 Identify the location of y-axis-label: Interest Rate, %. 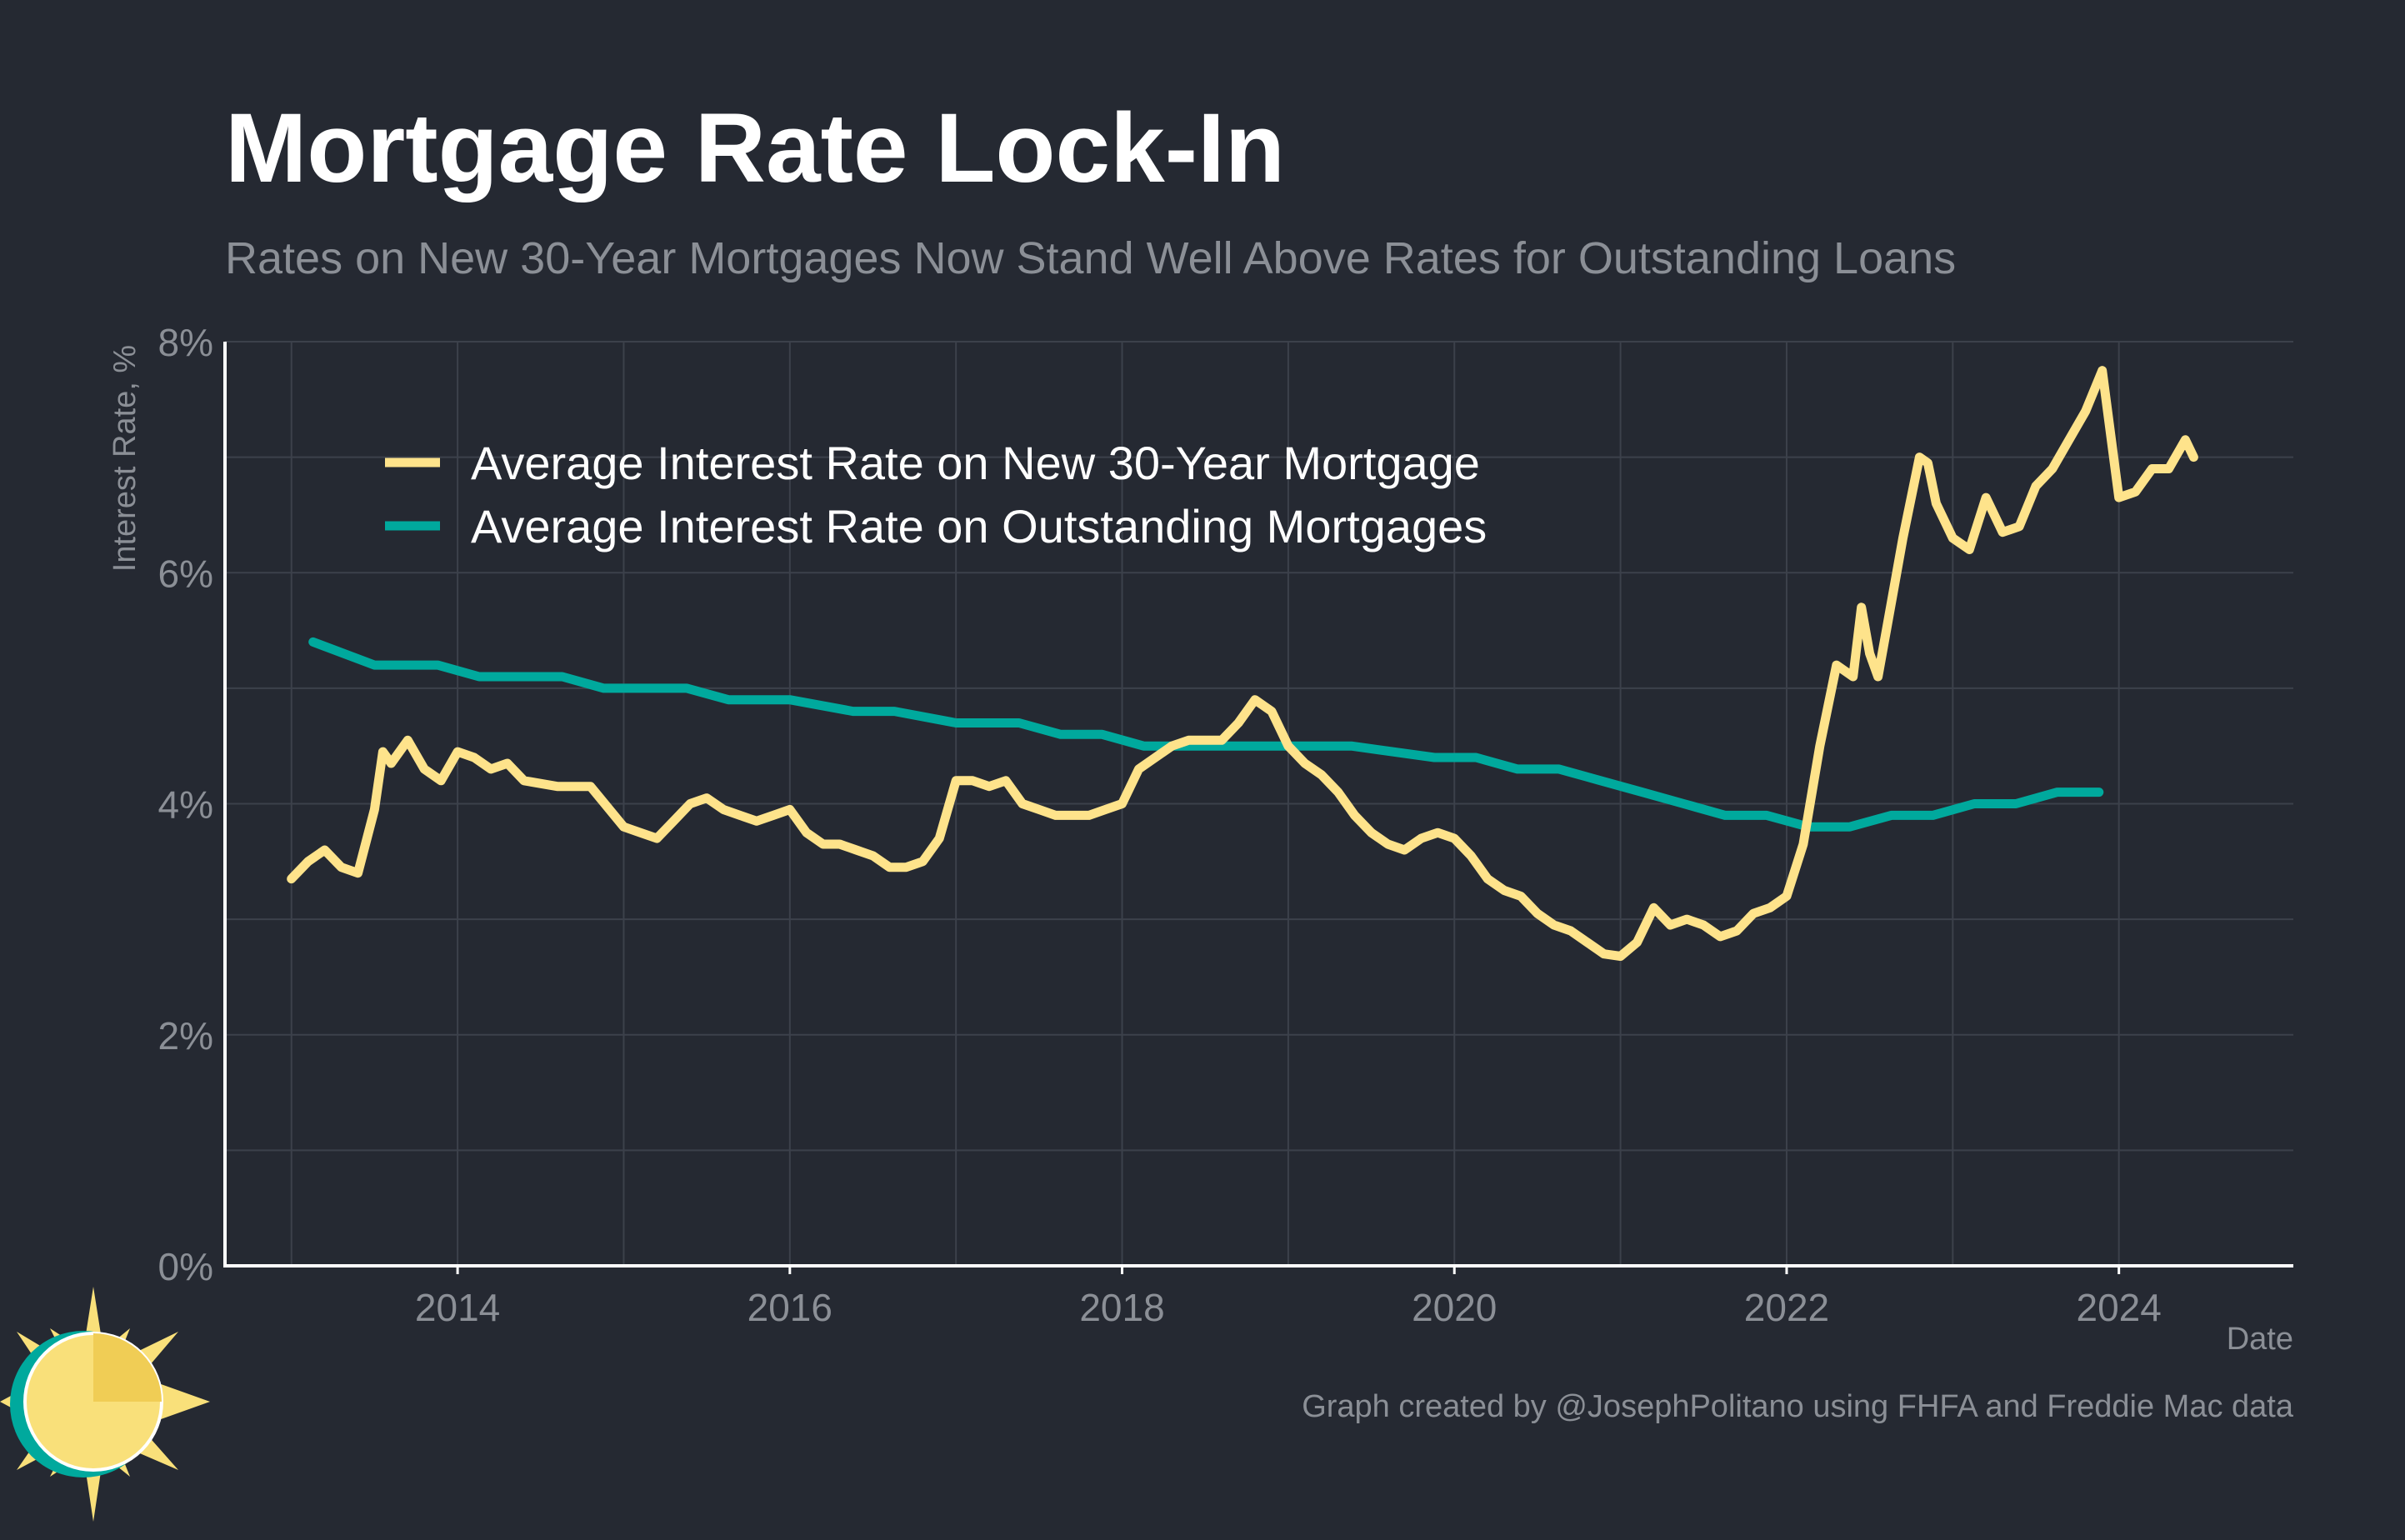
(125, 458).